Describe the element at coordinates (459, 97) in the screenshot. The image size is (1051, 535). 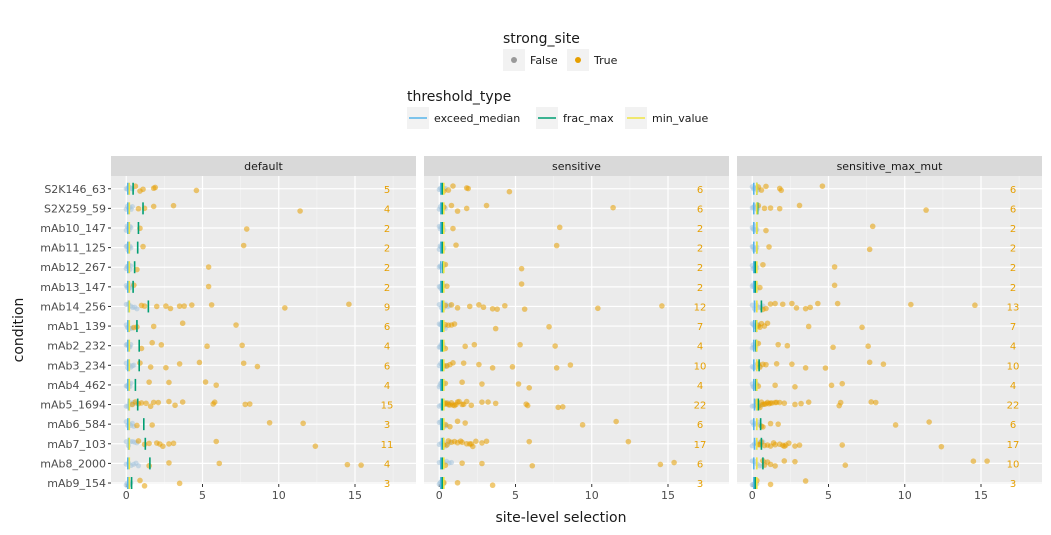
I see `legend-title-threshold-type: threshold_type` at that location.